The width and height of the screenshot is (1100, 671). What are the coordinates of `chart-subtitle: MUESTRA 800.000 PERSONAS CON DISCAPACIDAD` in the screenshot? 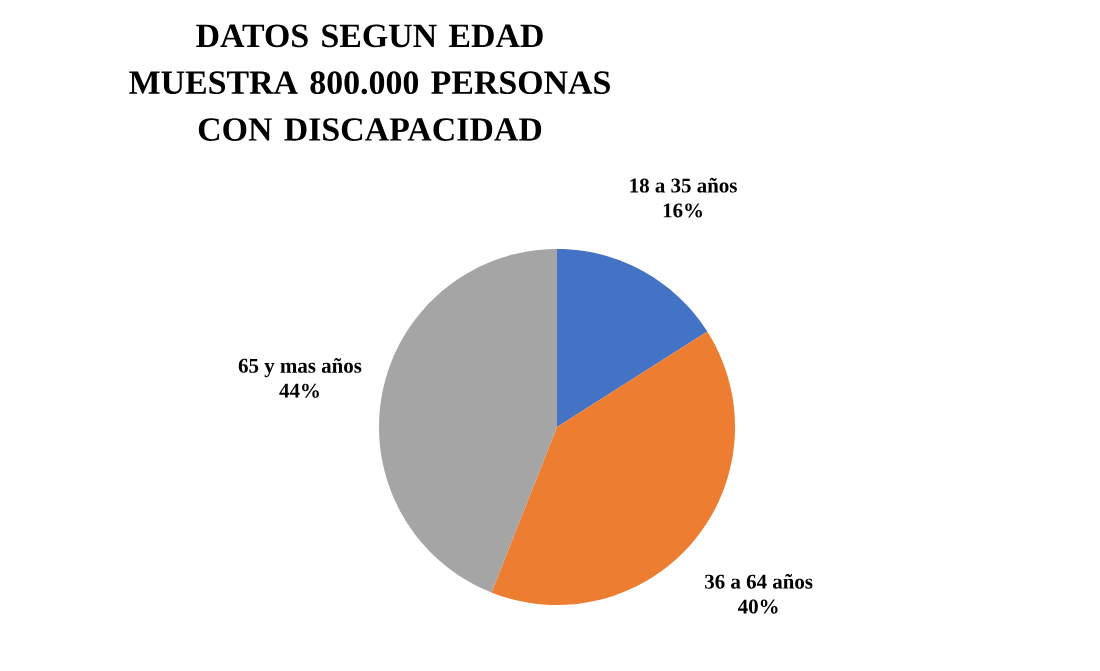 It's located at (369, 106).